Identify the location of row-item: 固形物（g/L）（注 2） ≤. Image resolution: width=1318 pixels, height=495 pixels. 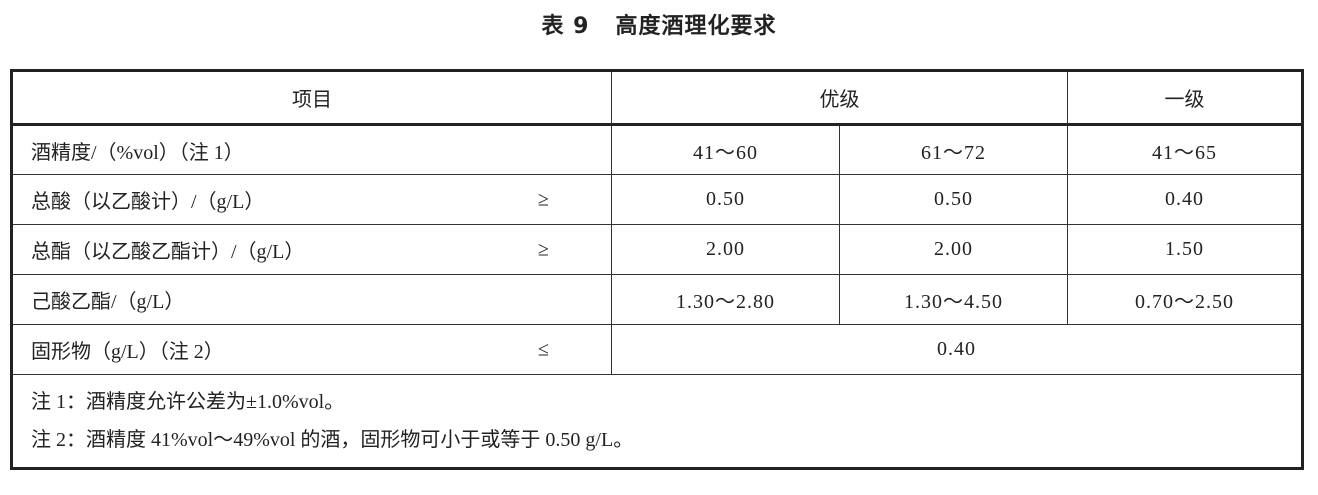
(311, 349).